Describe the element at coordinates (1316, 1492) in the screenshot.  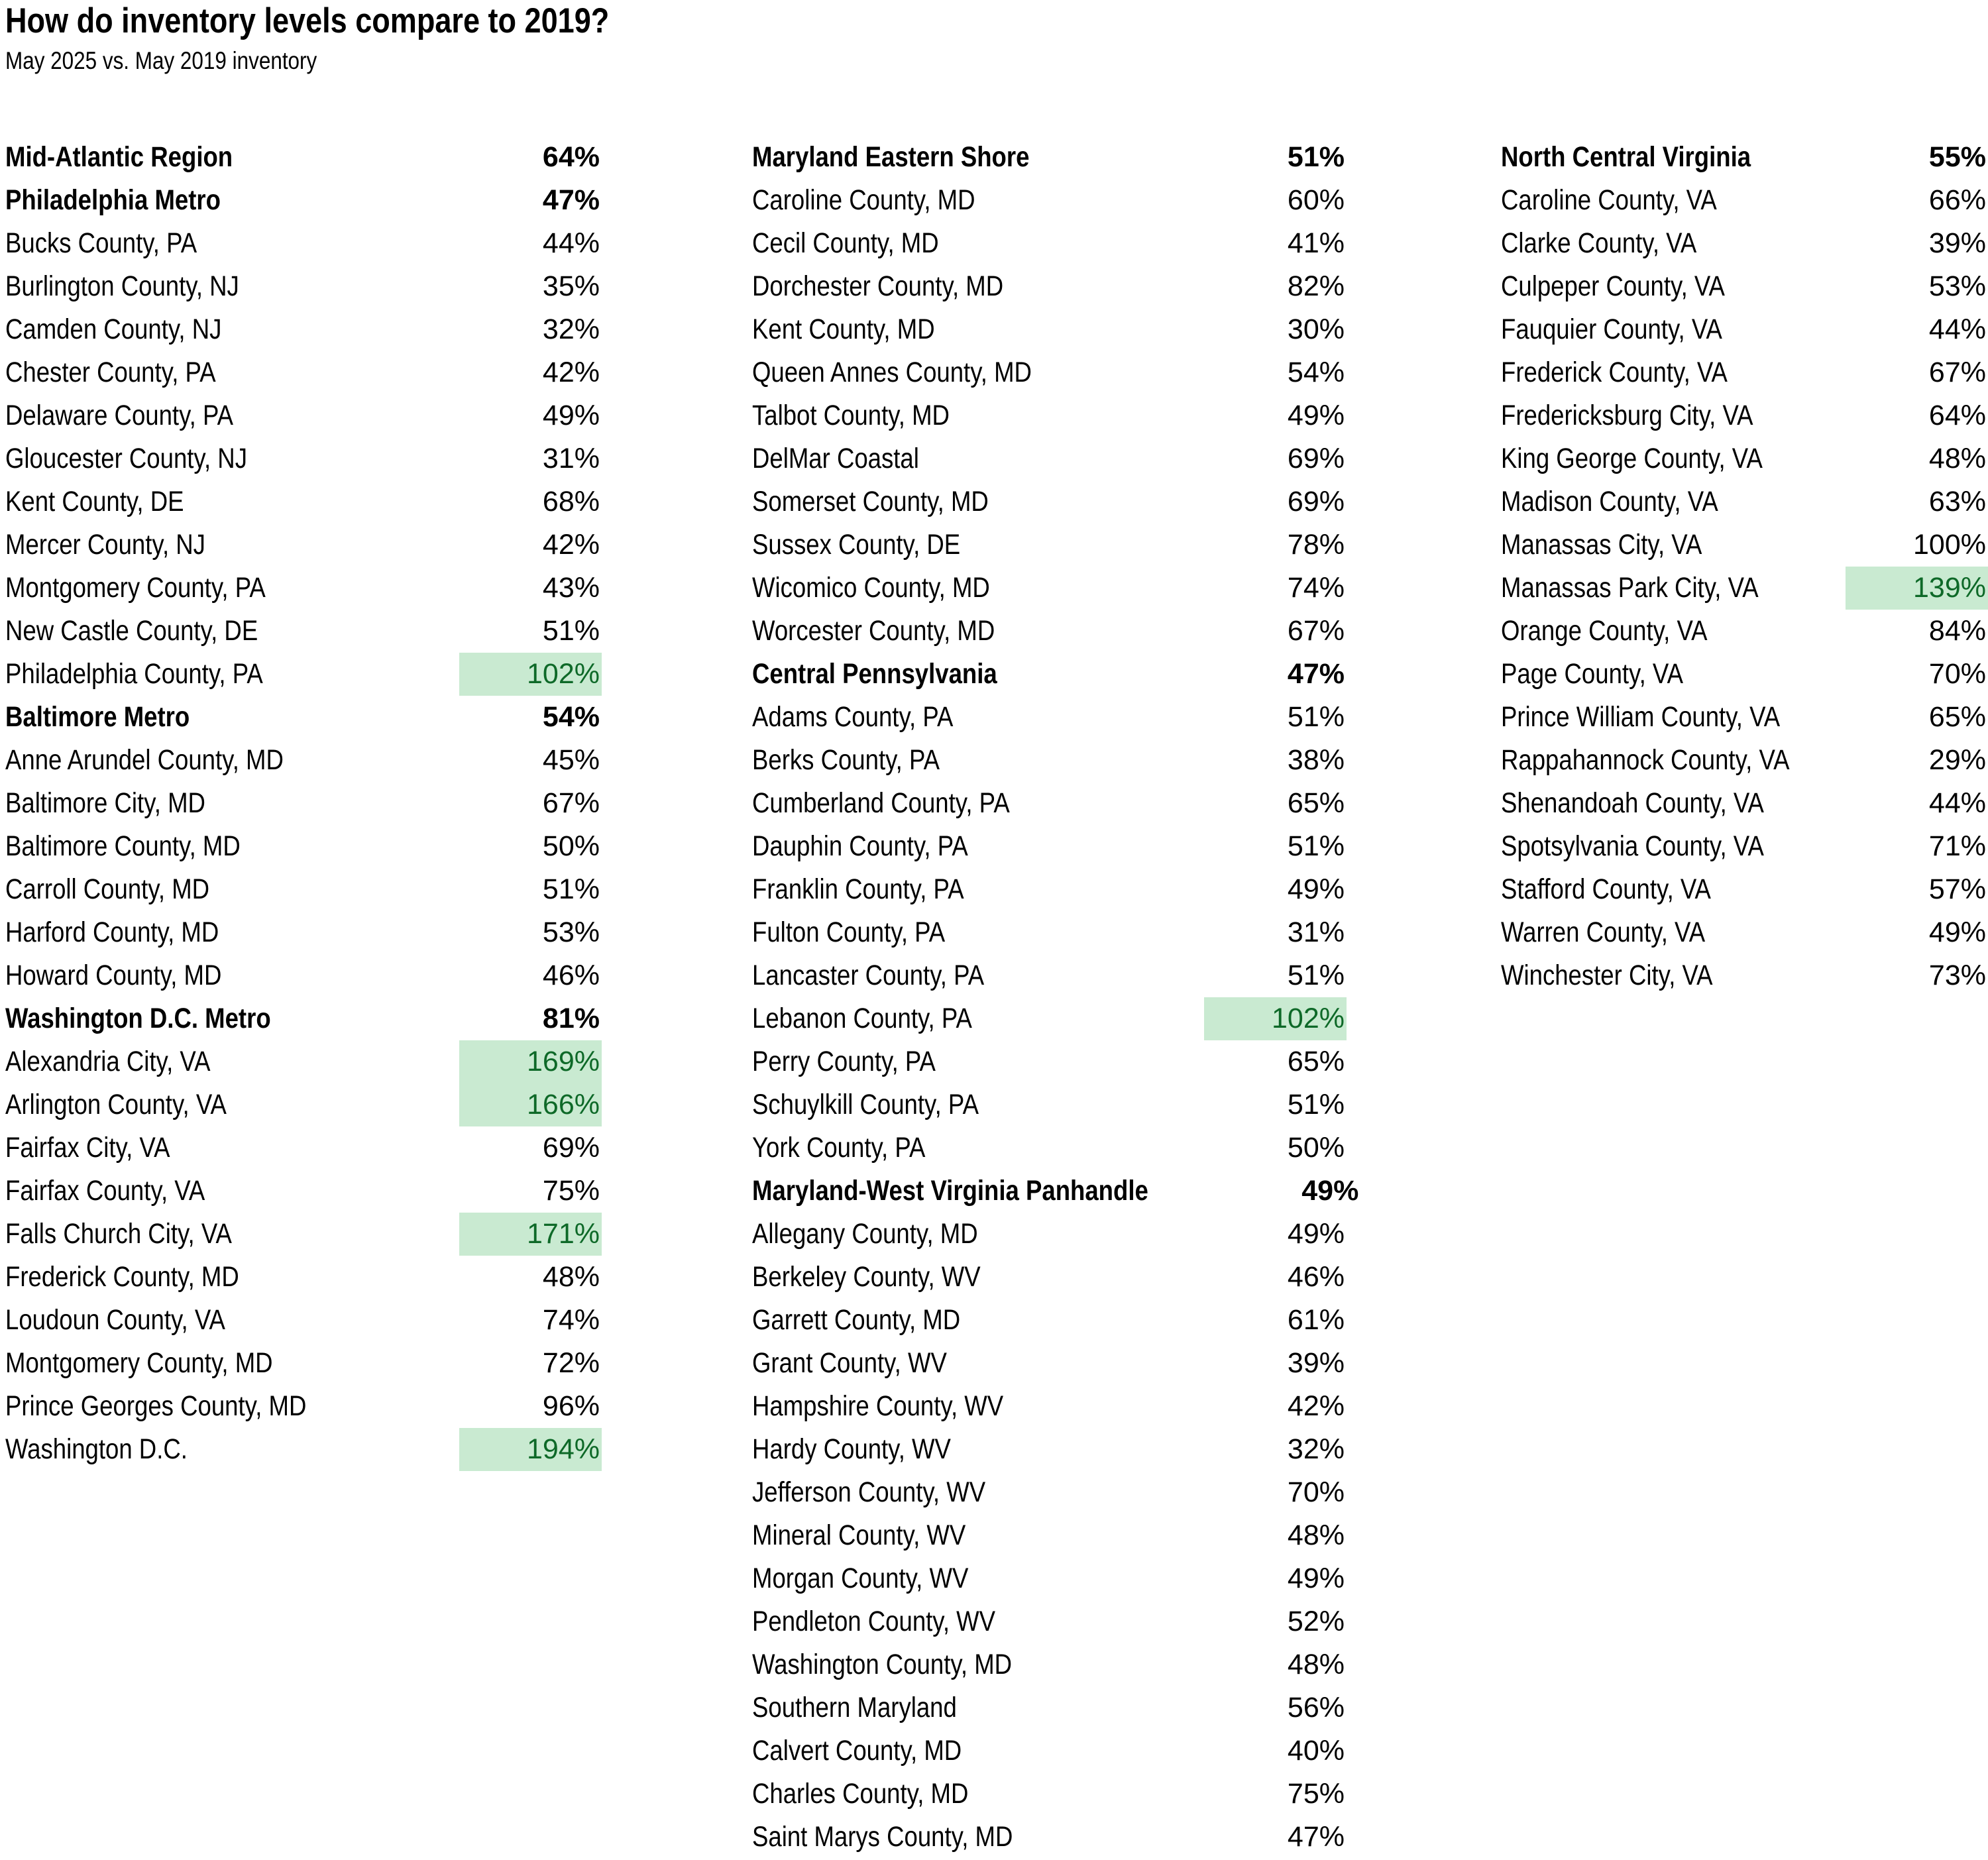
I see `value-text: 70%` at that location.